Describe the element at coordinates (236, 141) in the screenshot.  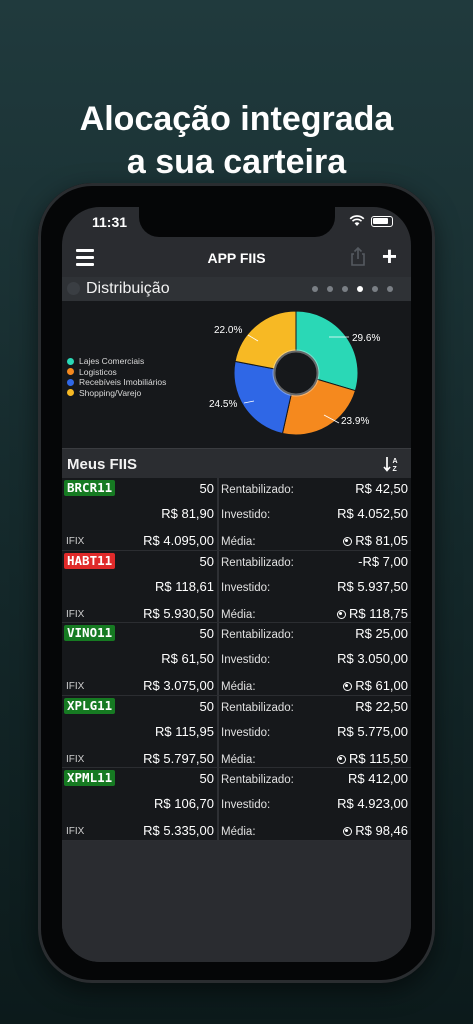
I see `promo-headline: Alocação integrada a sua carteira` at that location.